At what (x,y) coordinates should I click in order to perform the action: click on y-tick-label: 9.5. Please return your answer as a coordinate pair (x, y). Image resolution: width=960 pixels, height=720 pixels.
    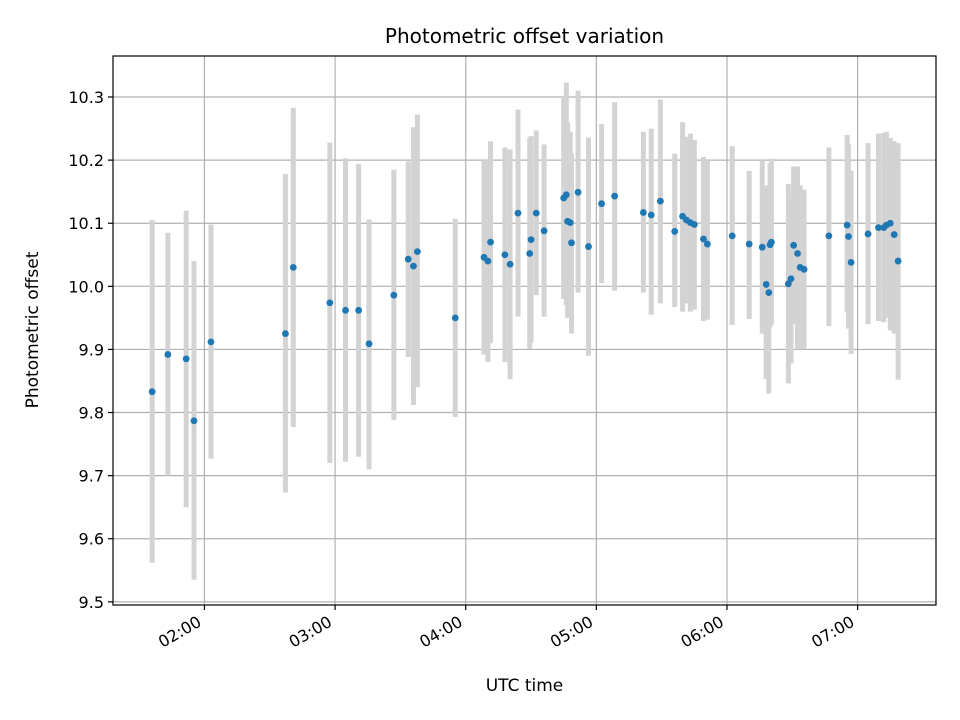
    Looking at the image, I should click on (91, 602).